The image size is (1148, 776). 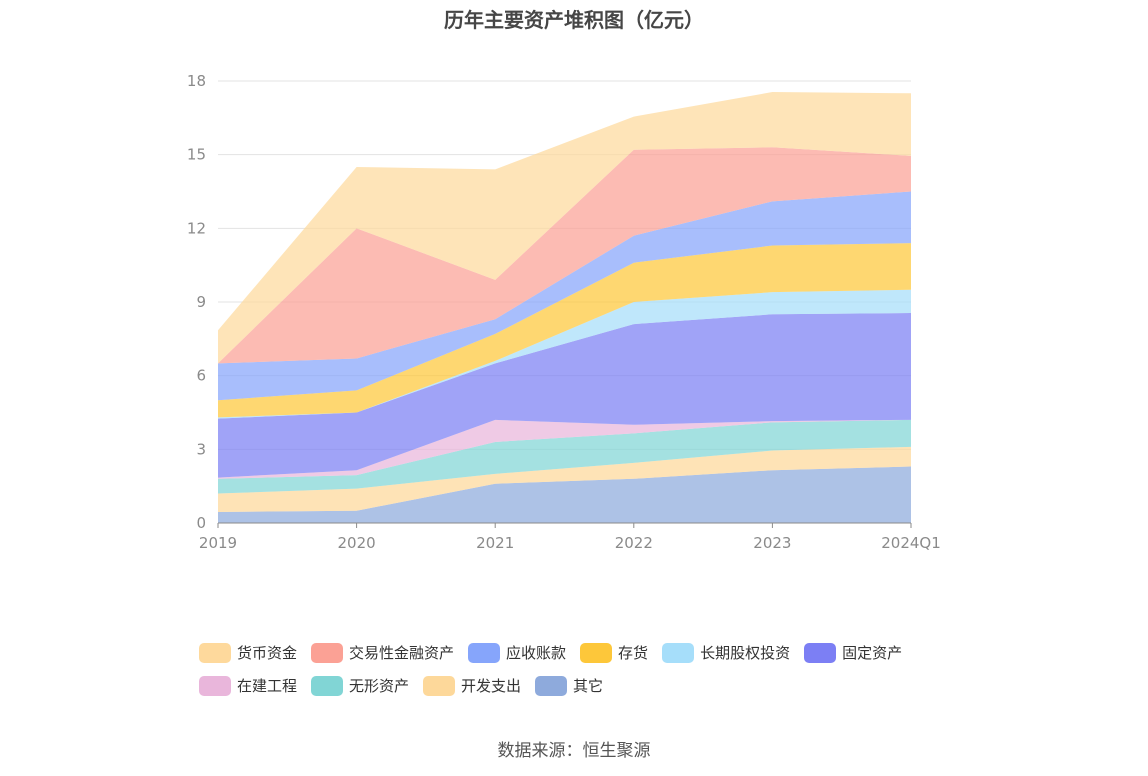 What do you see at coordinates (564, 354) in the screenshot?
I see `area-长期股权投资` at bounding box center [564, 354].